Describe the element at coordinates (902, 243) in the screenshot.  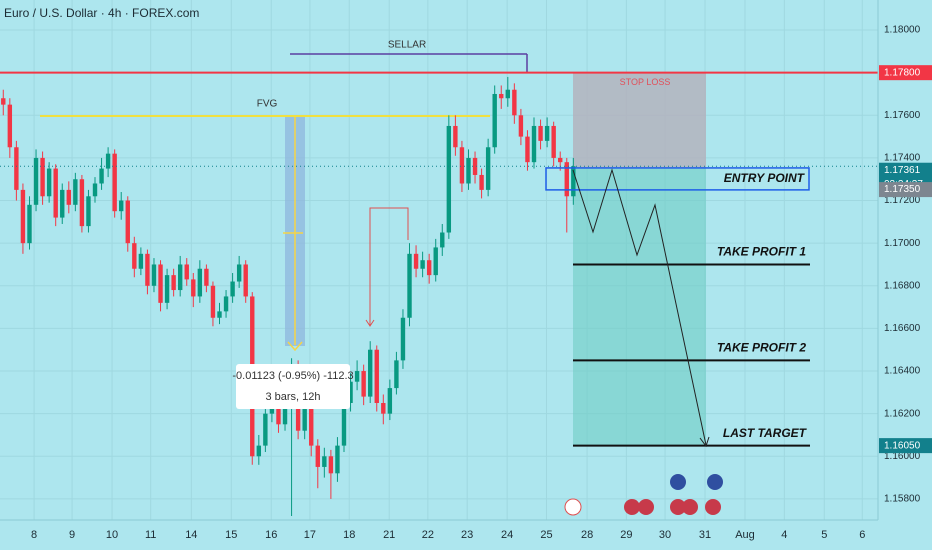
I see `y-tick-label: 1.17000` at that location.